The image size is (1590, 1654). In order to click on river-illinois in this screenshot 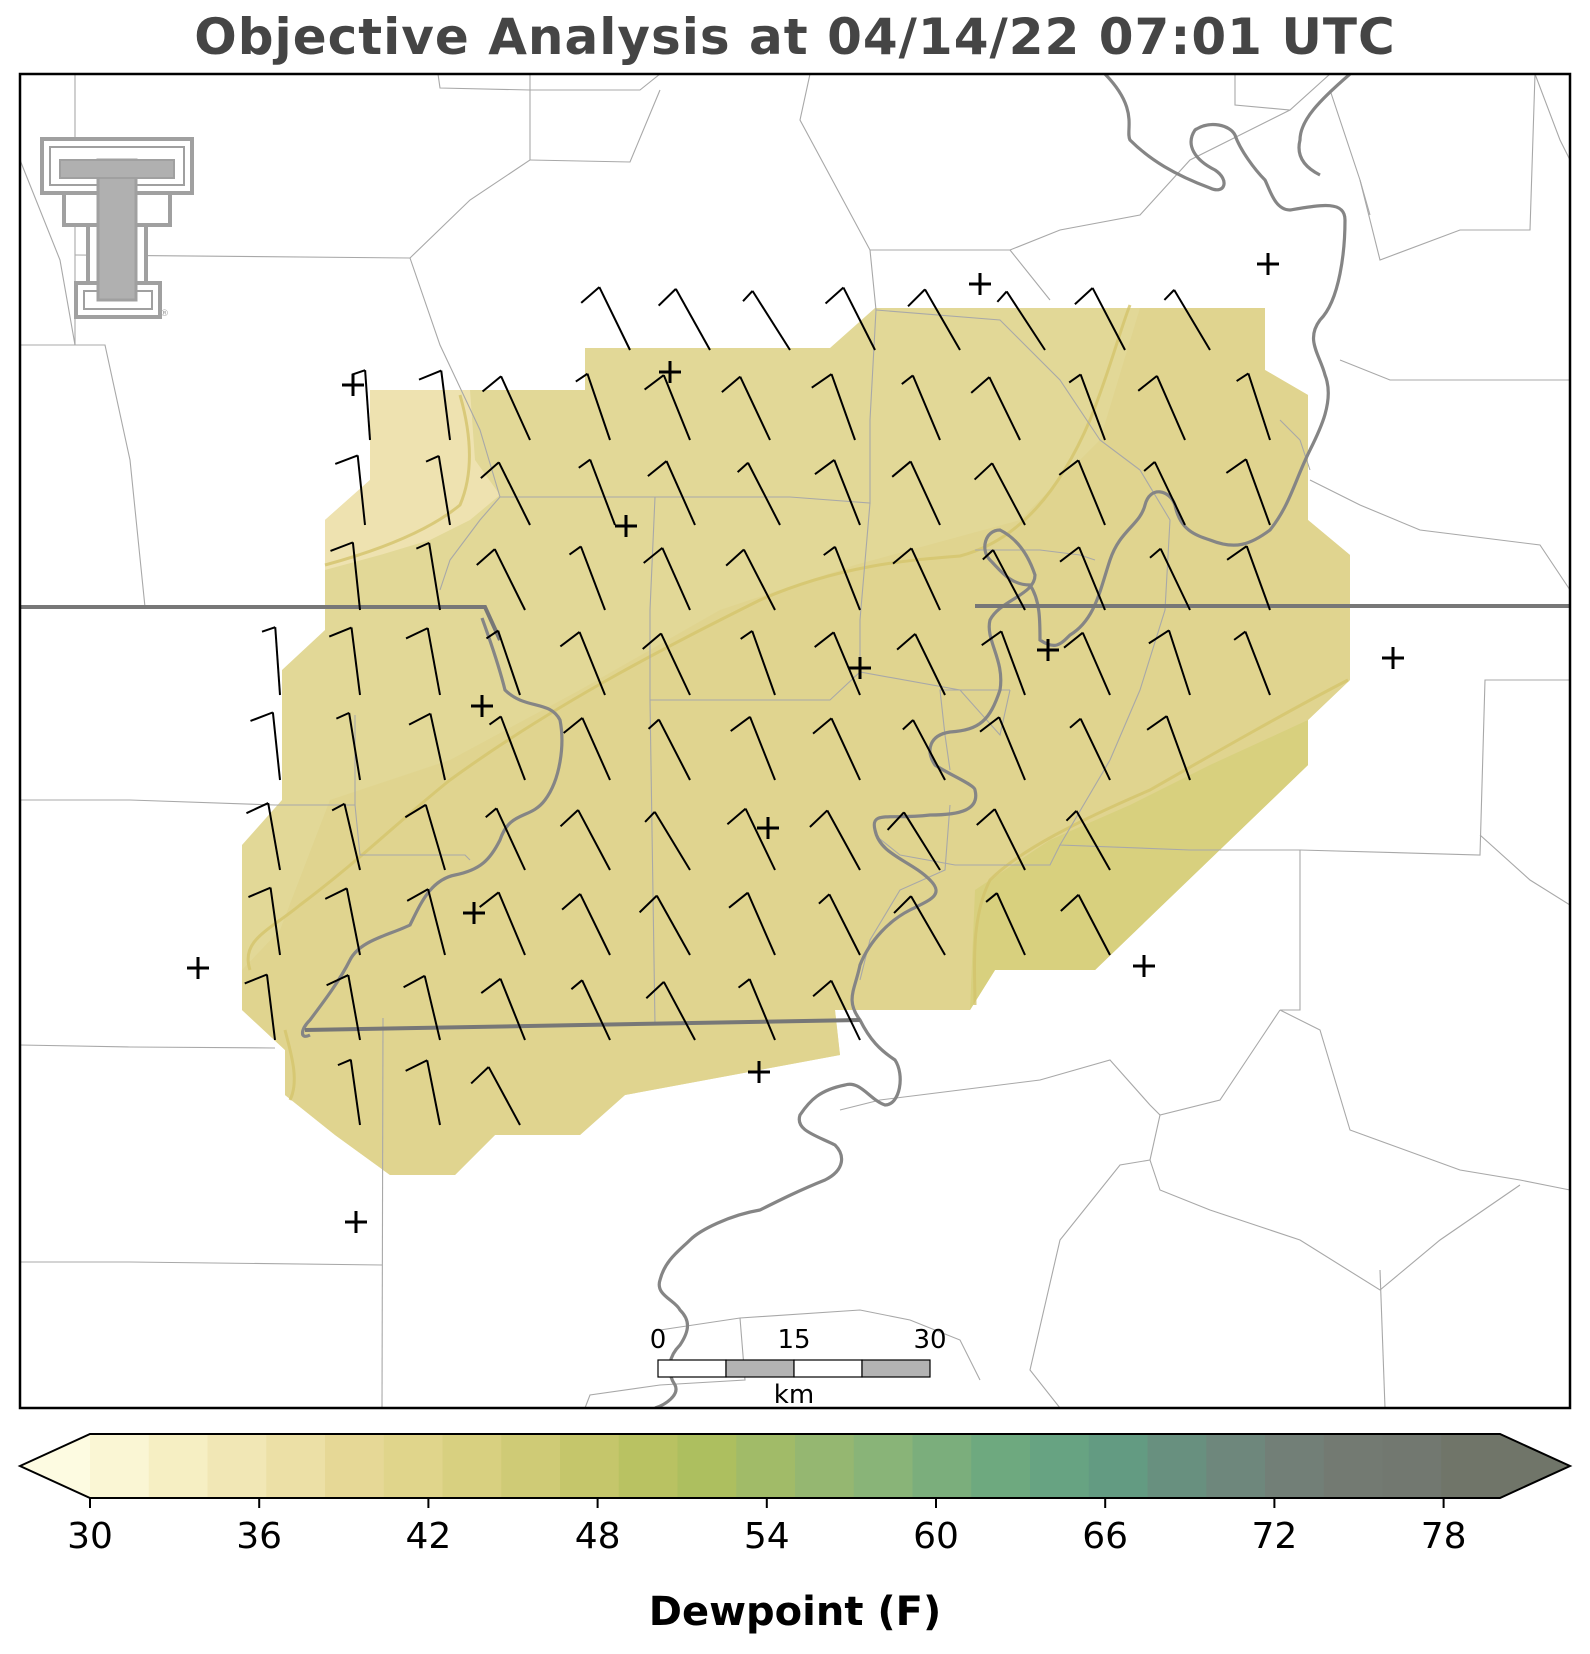, I will do `click(432, 827)`.